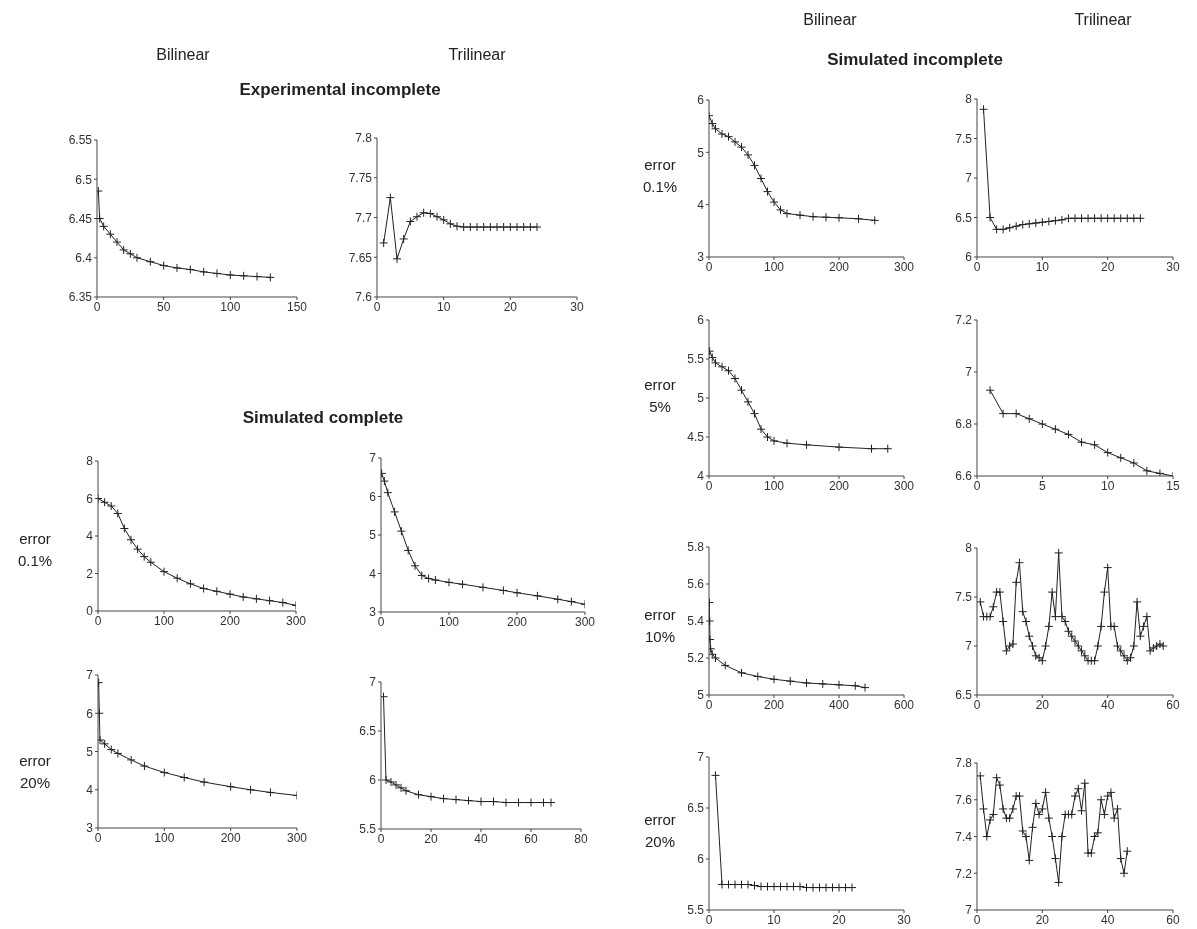 Image resolution: width=1197 pixels, height=929 pixels. Describe the element at coordinates (80, 218) in the screenshot. I see `y-tick-label: 6.45` at that location.